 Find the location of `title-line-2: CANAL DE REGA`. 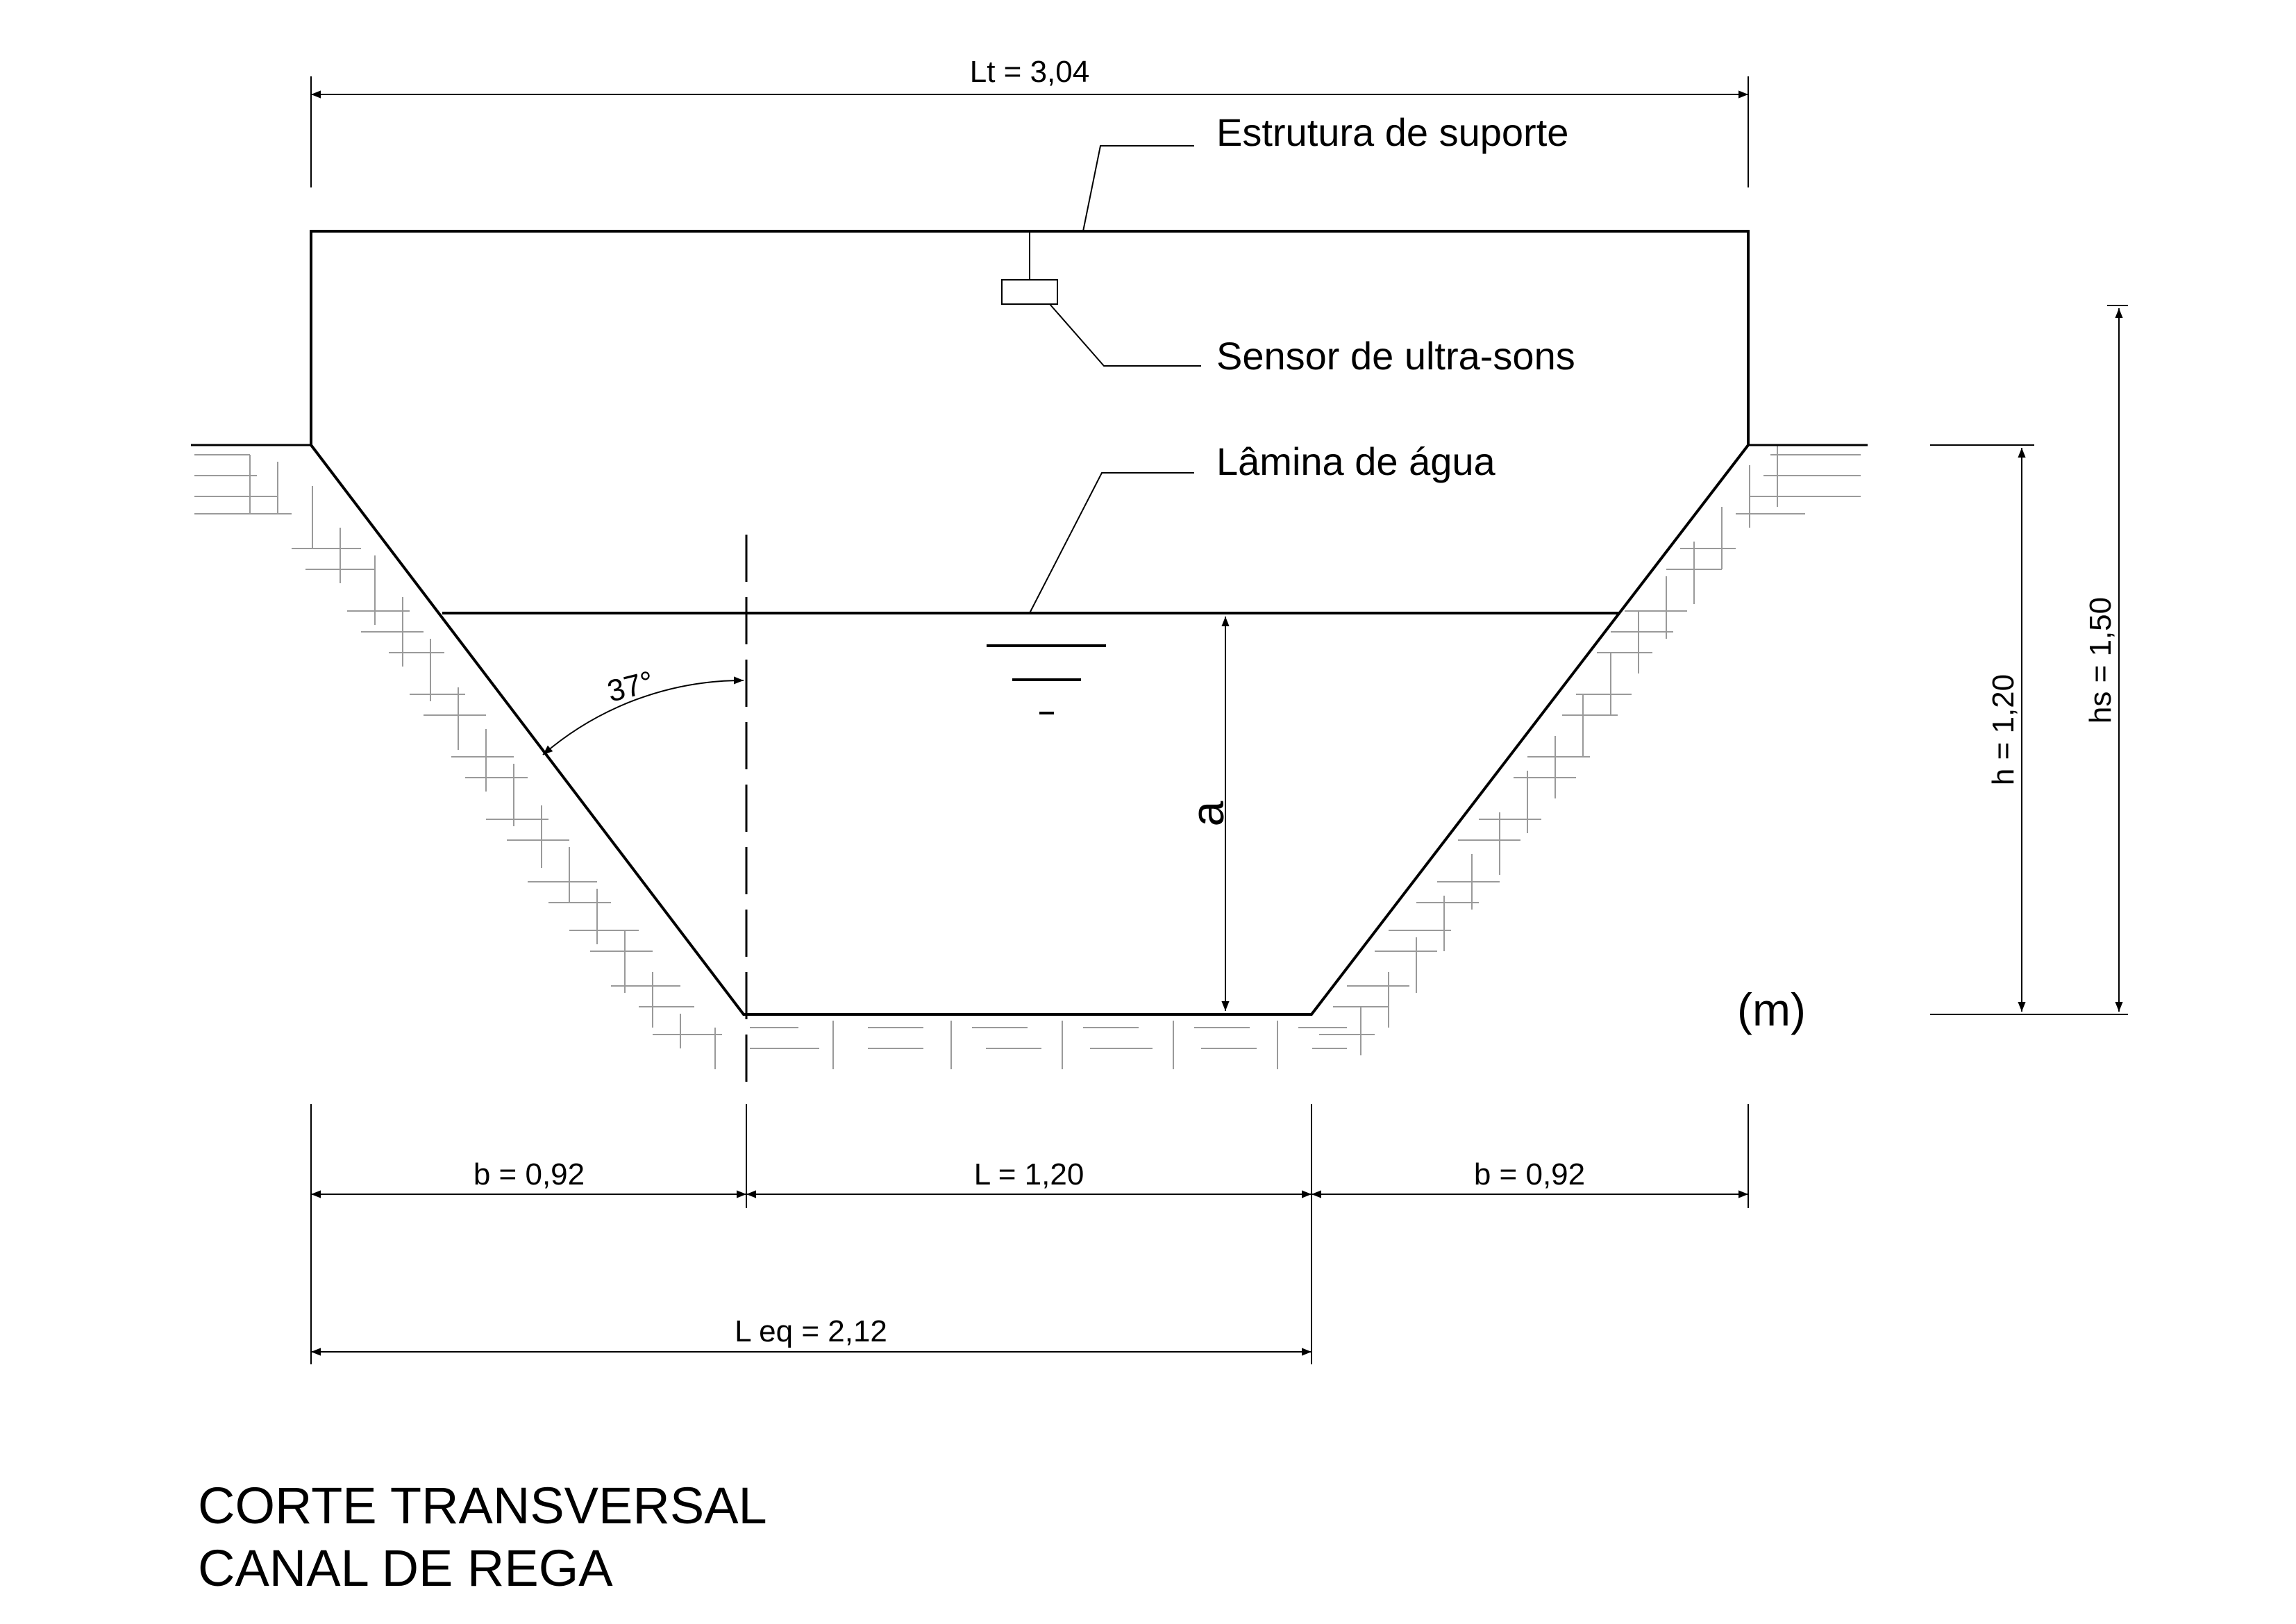

title-line-2: CANAL DE REGA is located at coordinates (405, 1568).